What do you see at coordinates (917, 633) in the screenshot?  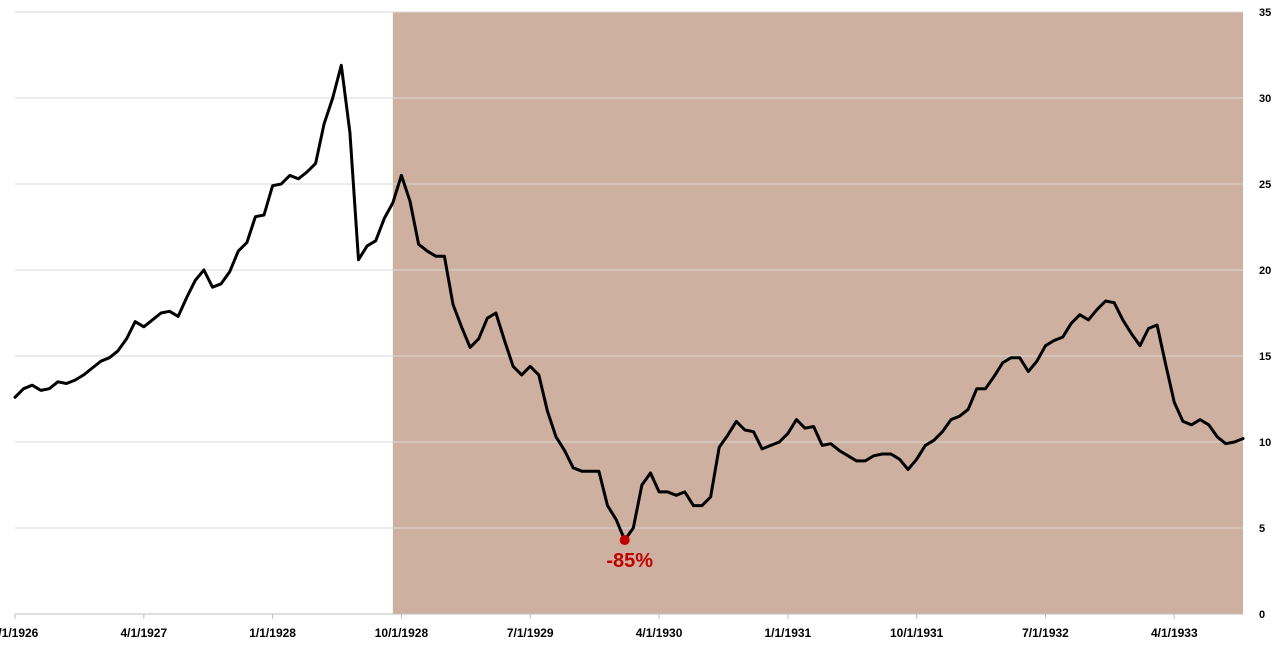 I see `x-tick-label: 10/1/1931` at bounding box center [917, 633].